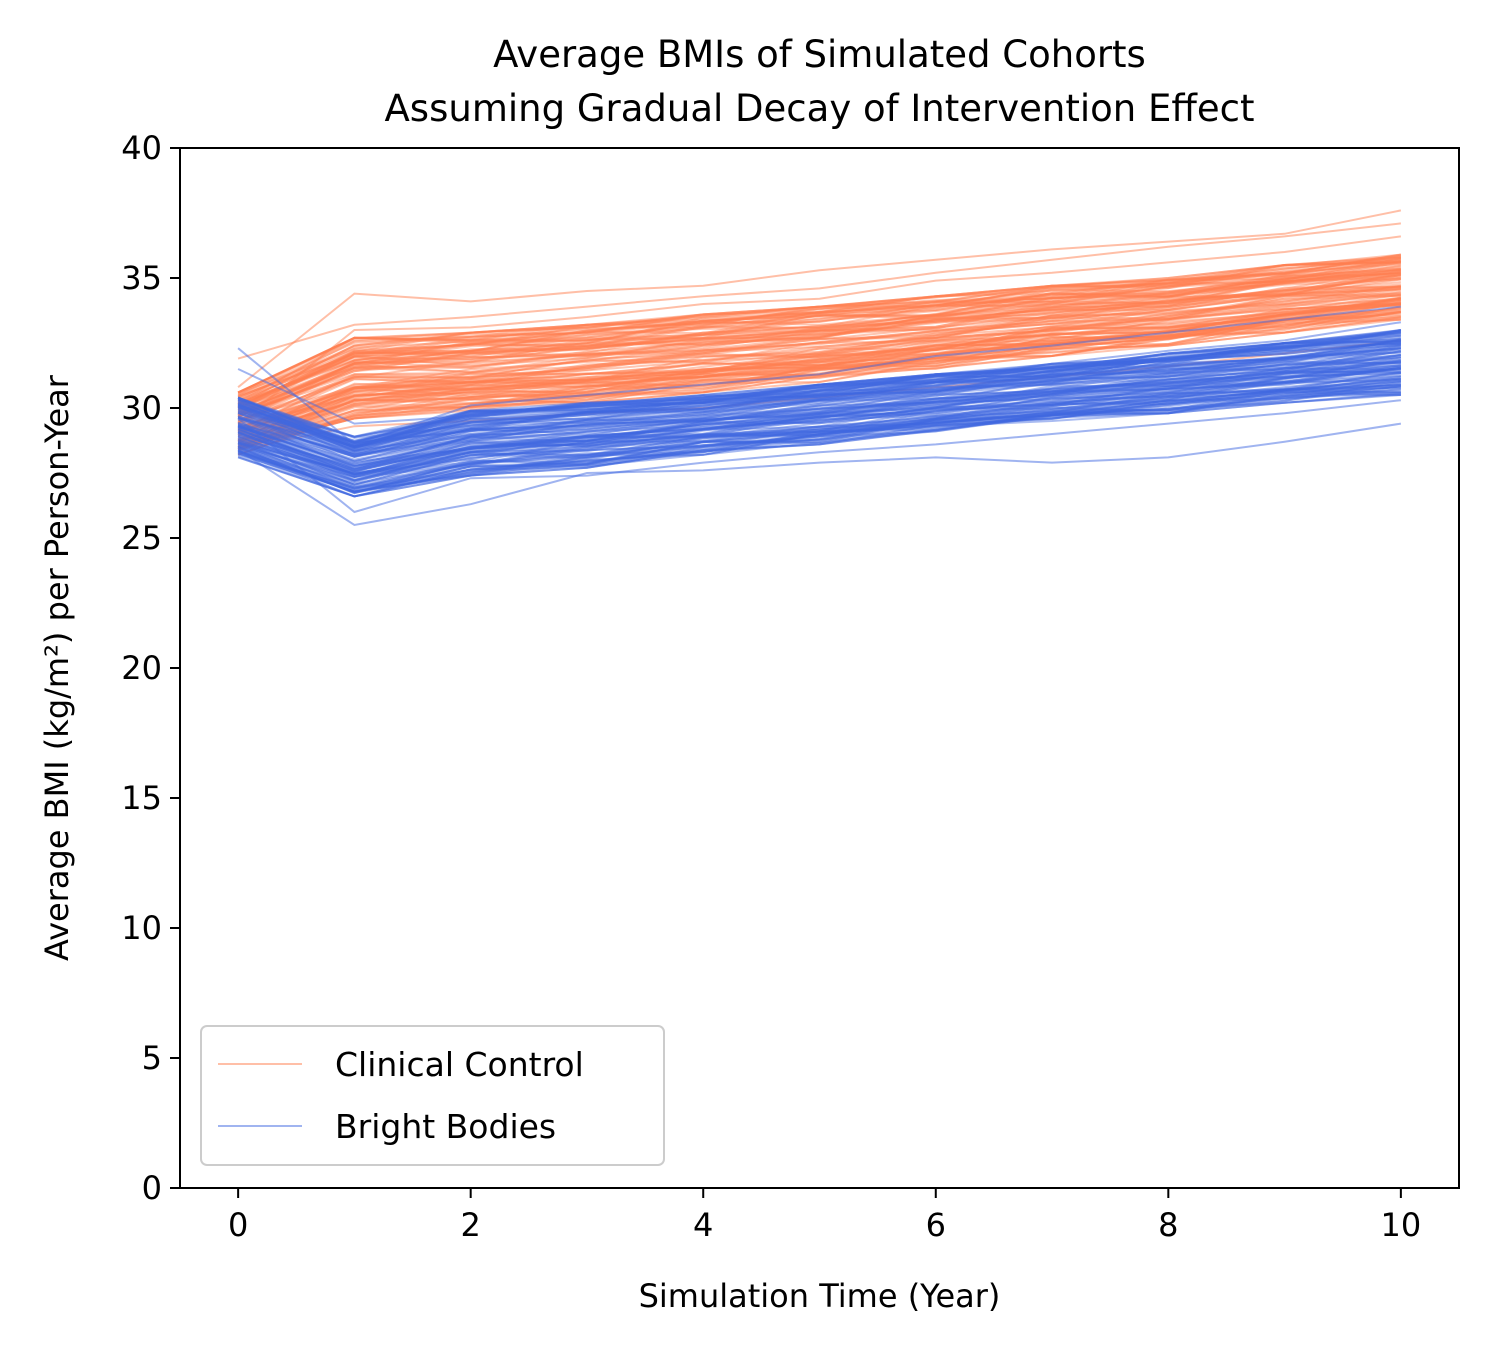  I want to click on x-tick-label: 8, so click(1168, 1225).